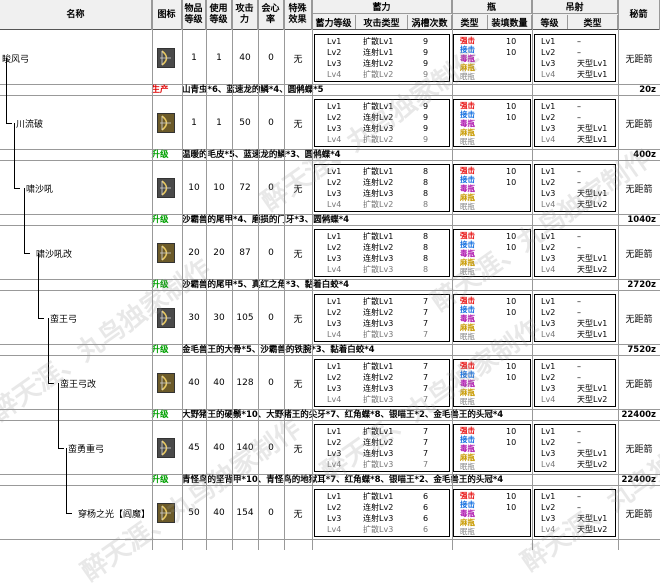 This screenshot has height=588, width=660. What do you see at coordinates (278, 350) in the screenshot?
I see `material-list: 金毛兽王的大骨*5、沙霸兽的铁腕*3、黏着白蛟*4` at bounding box center [278, 350].